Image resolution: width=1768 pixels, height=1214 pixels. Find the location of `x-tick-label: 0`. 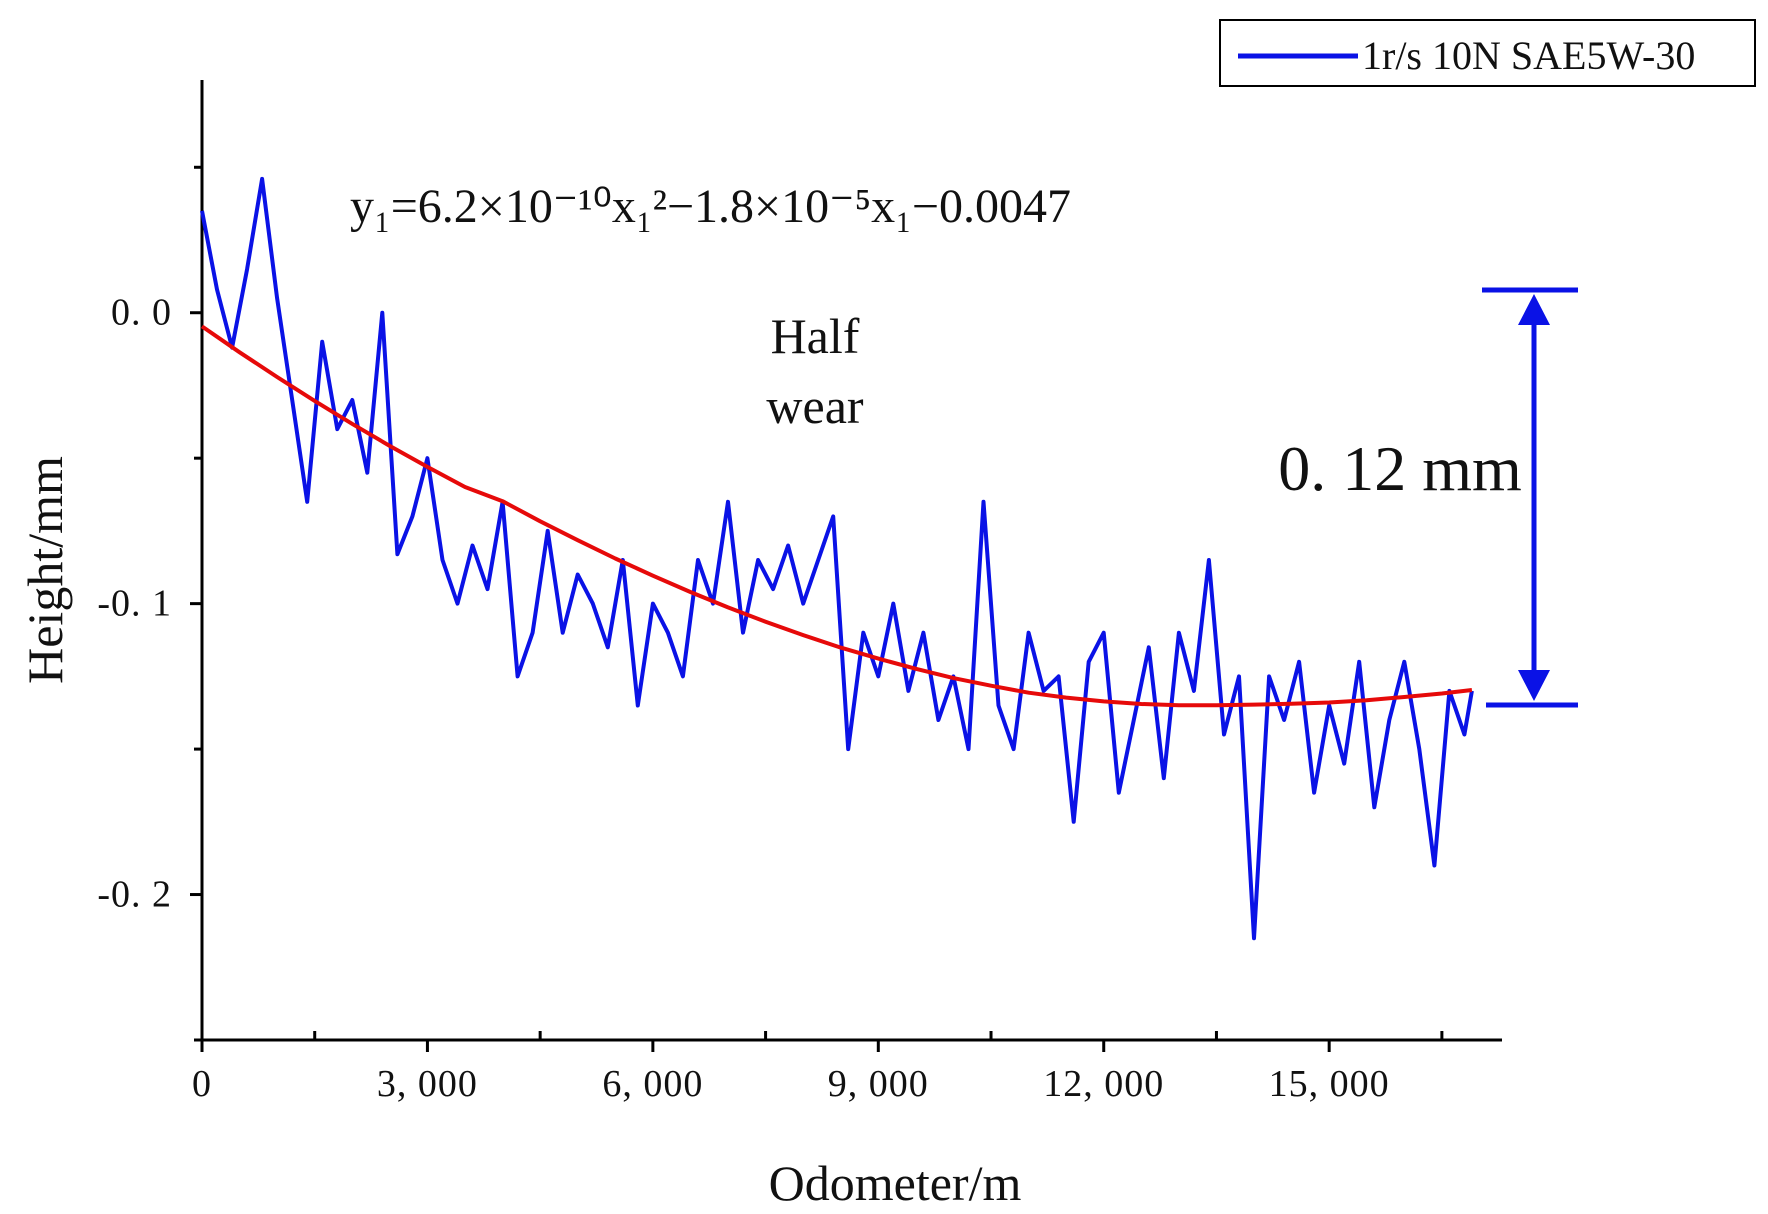

x-tick-label: 0 is located at coordinates (202, 1084).